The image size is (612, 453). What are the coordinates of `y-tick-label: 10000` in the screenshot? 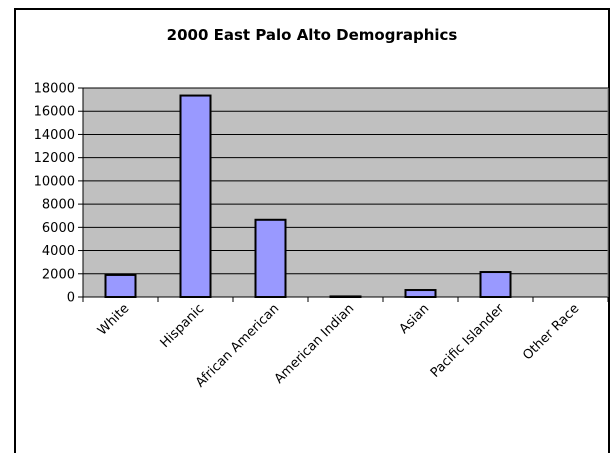 It's located at (54, 181).